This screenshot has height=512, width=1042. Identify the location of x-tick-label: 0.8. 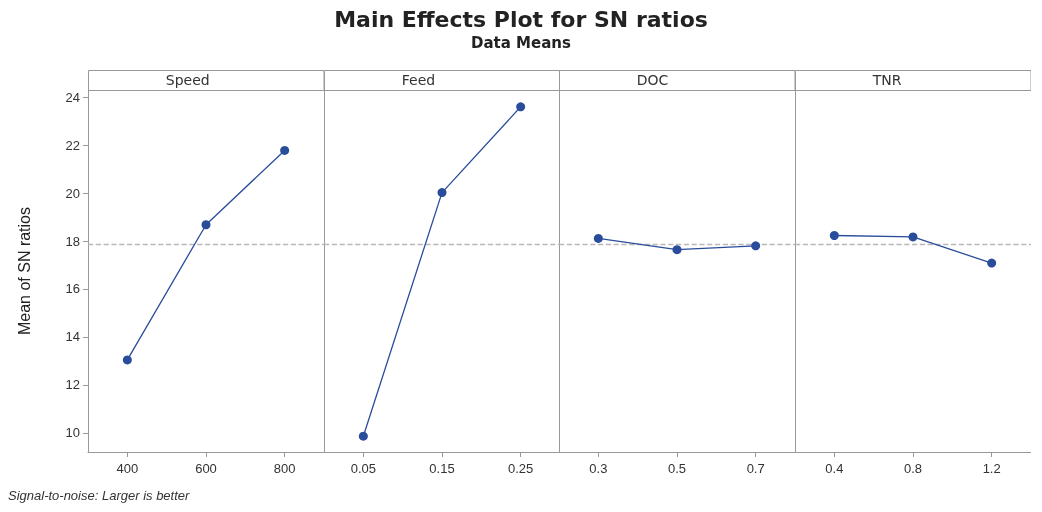
(912, 468).